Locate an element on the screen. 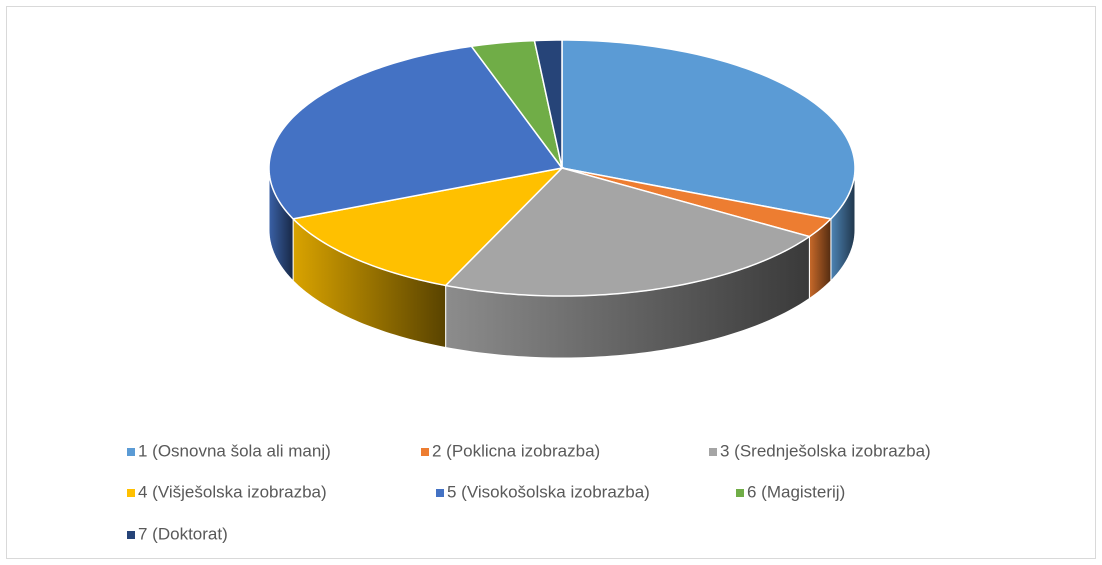  legend-label: 3 (Srednješolska izobrazba) is located at coordinates (825, 450).